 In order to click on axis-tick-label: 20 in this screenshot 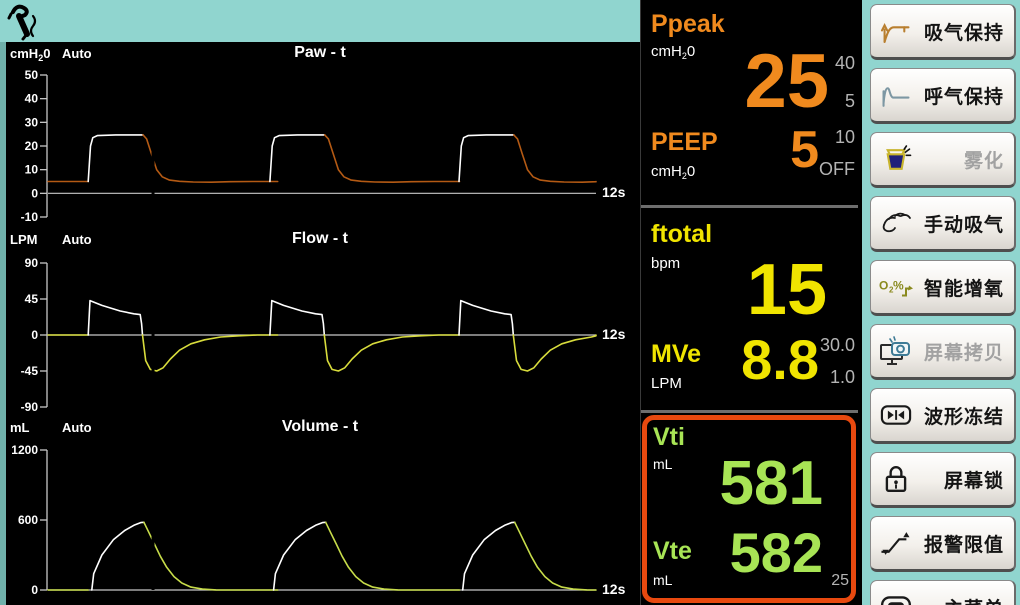, I will do `click(32, 146)`.